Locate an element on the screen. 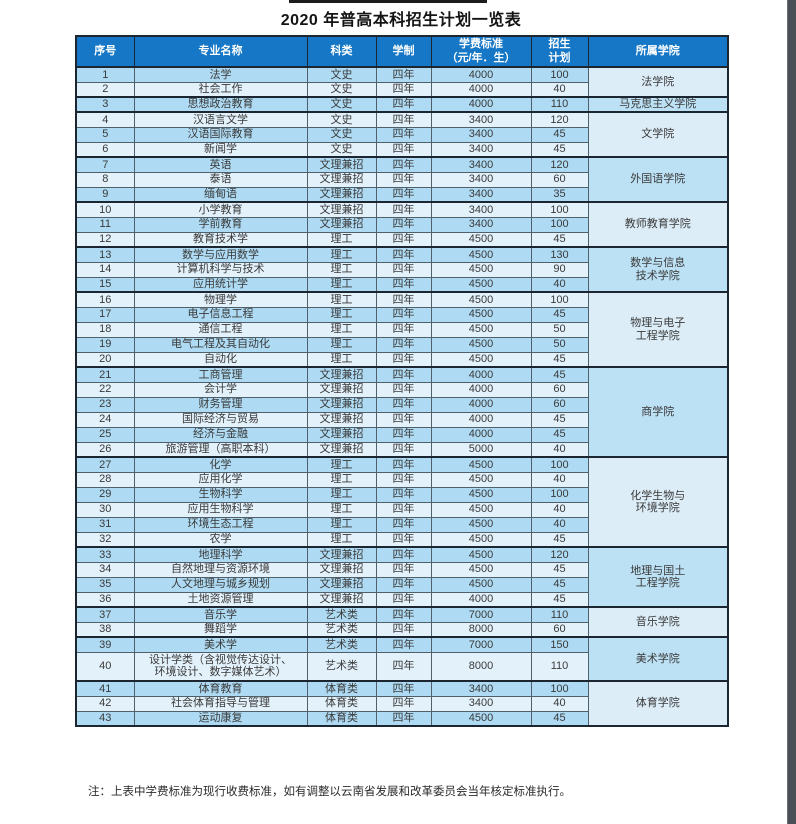  cell-plan: 120 is located at coordinates (559, 164).